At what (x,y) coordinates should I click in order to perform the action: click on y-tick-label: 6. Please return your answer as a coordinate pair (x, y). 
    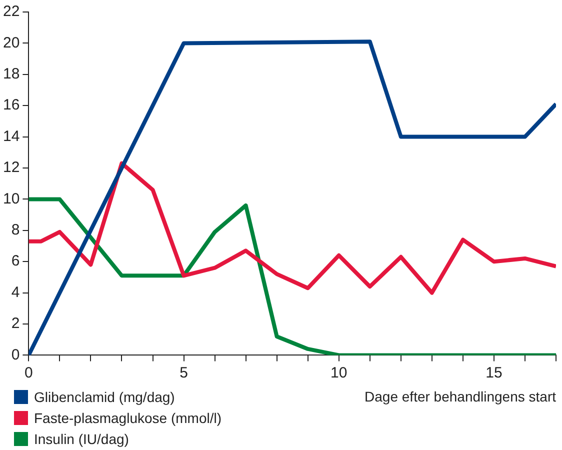
    Looking at the image, I should click on (15, 261).